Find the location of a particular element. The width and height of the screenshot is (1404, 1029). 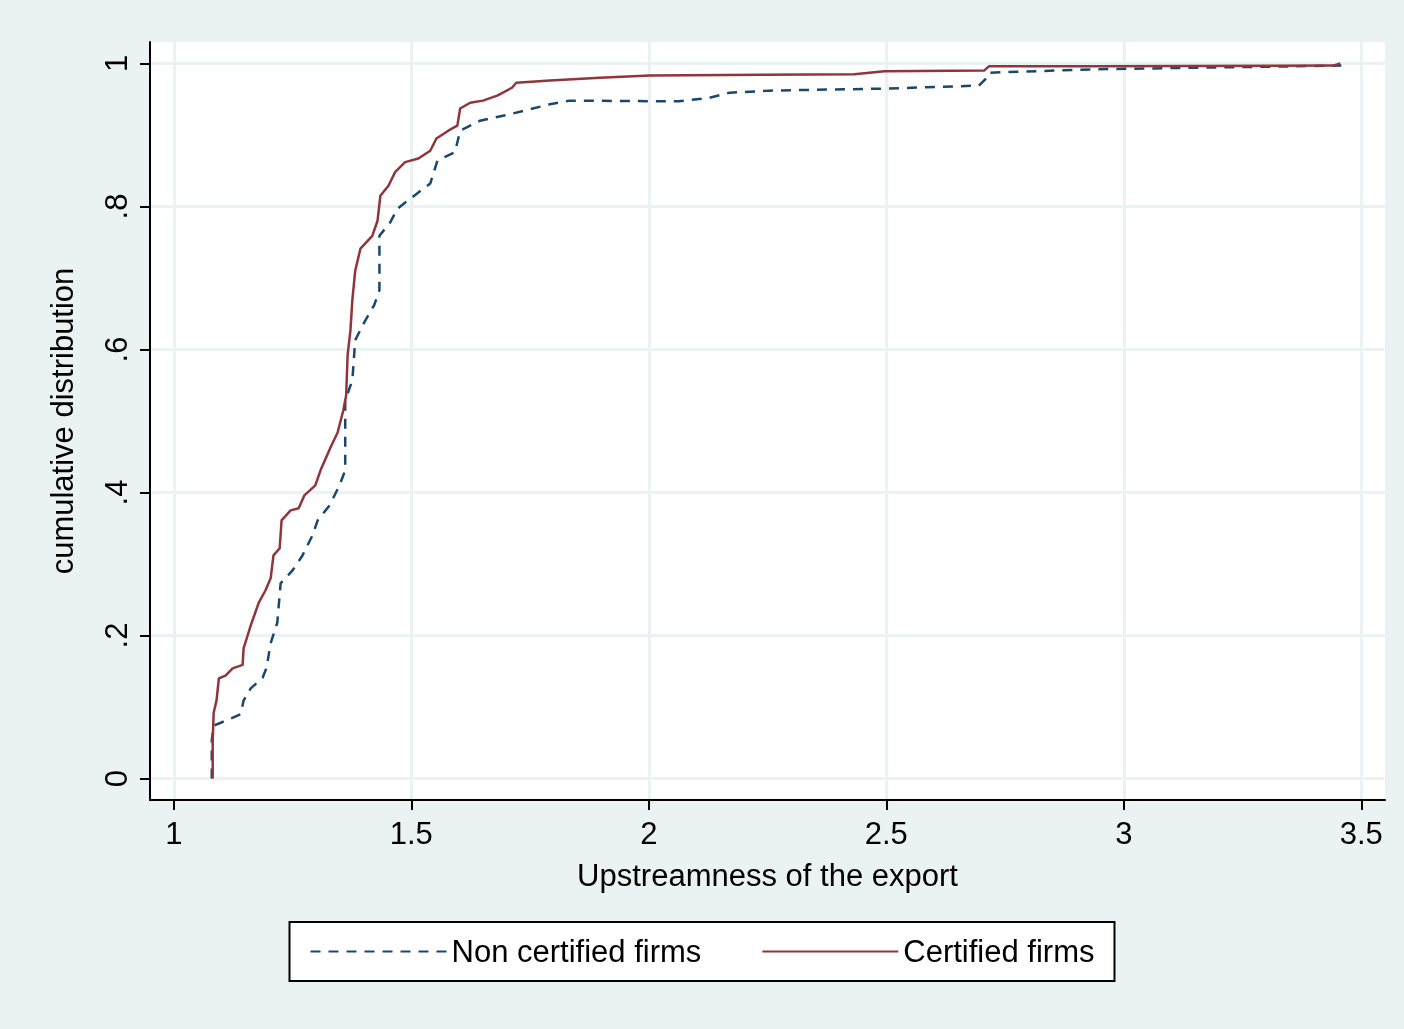

x-tick-label: 2 is located at coordinates (649, 833).